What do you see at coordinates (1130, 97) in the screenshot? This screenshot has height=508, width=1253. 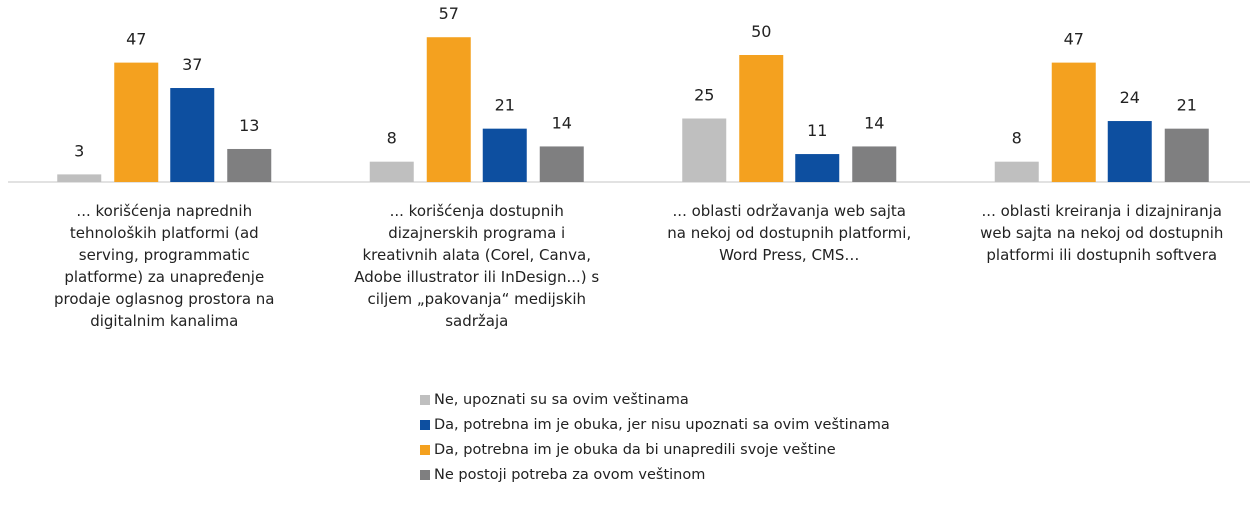 I see `value-label: 24` at bounding box center [1130, 97].